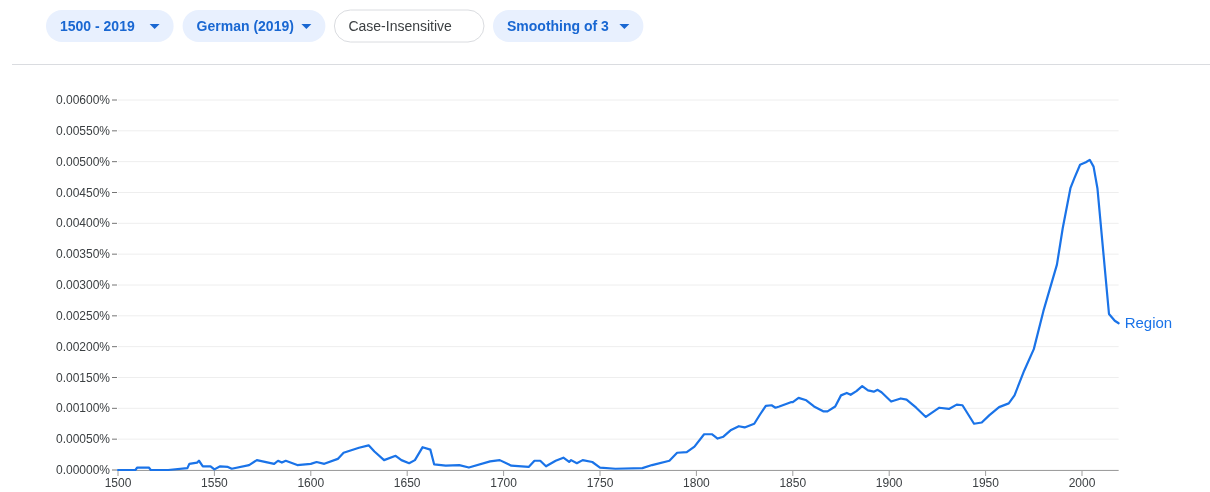 The image size is (1210, 492). I want to click on dropdown-button: 1500 - 2019, so click(110, 26).